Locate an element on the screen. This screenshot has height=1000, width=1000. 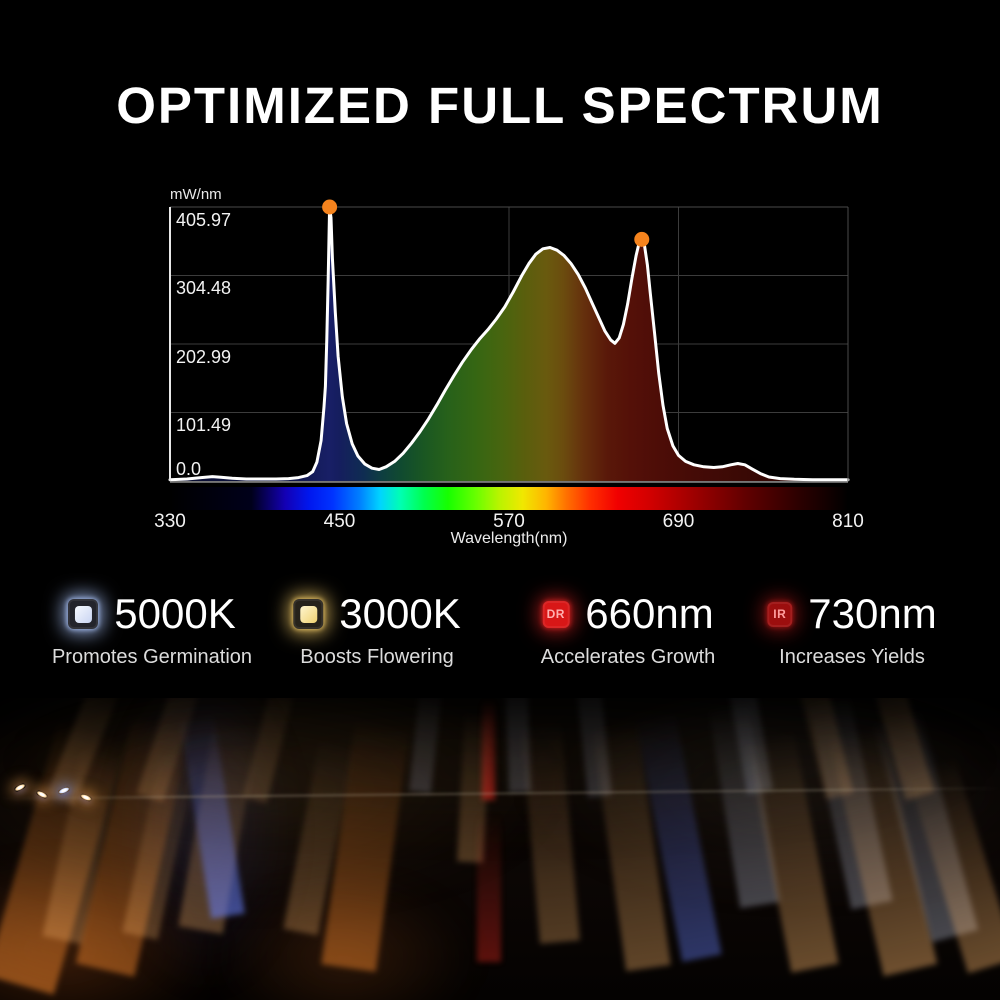
y-tick-label: 101.49 is located at coordinates (204, 425).